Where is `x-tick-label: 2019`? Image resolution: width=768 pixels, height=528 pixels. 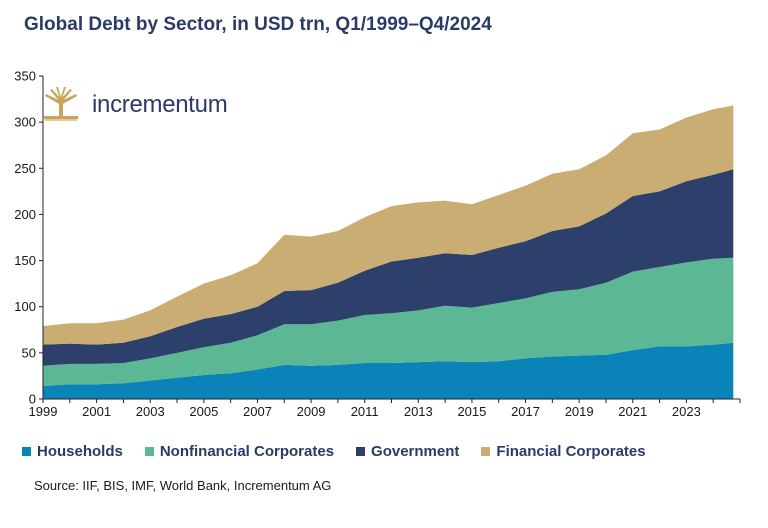 x-tick-label: 2019 is located at coordinates (579, 411).